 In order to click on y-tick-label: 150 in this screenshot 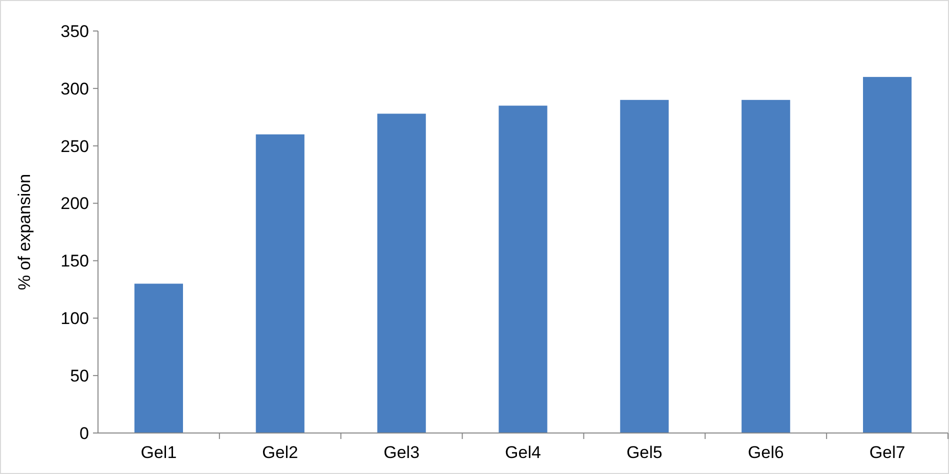, I will do `click(74, 261)`.